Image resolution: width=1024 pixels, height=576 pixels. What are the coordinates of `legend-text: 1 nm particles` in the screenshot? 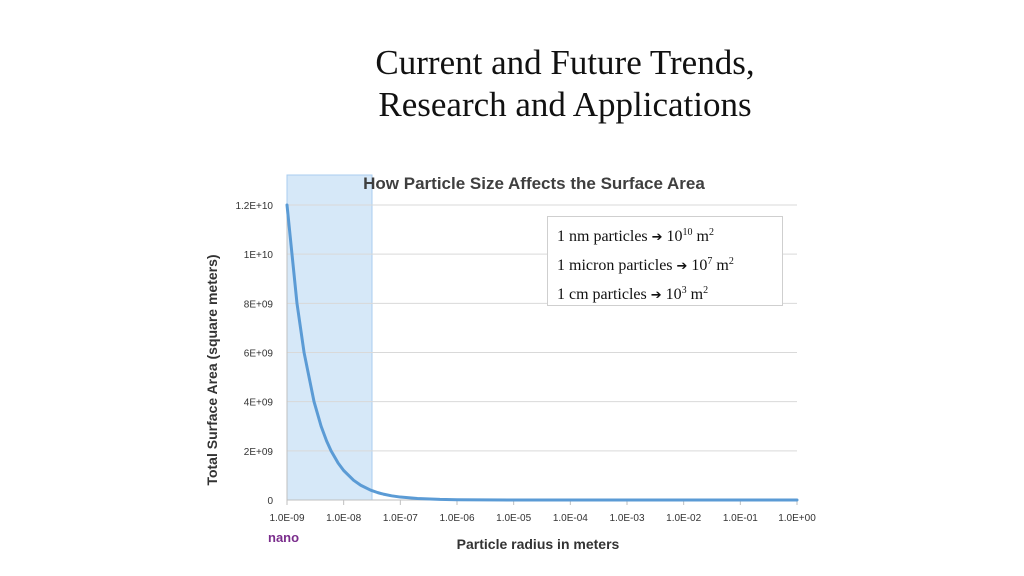 It's located at (602, 236).